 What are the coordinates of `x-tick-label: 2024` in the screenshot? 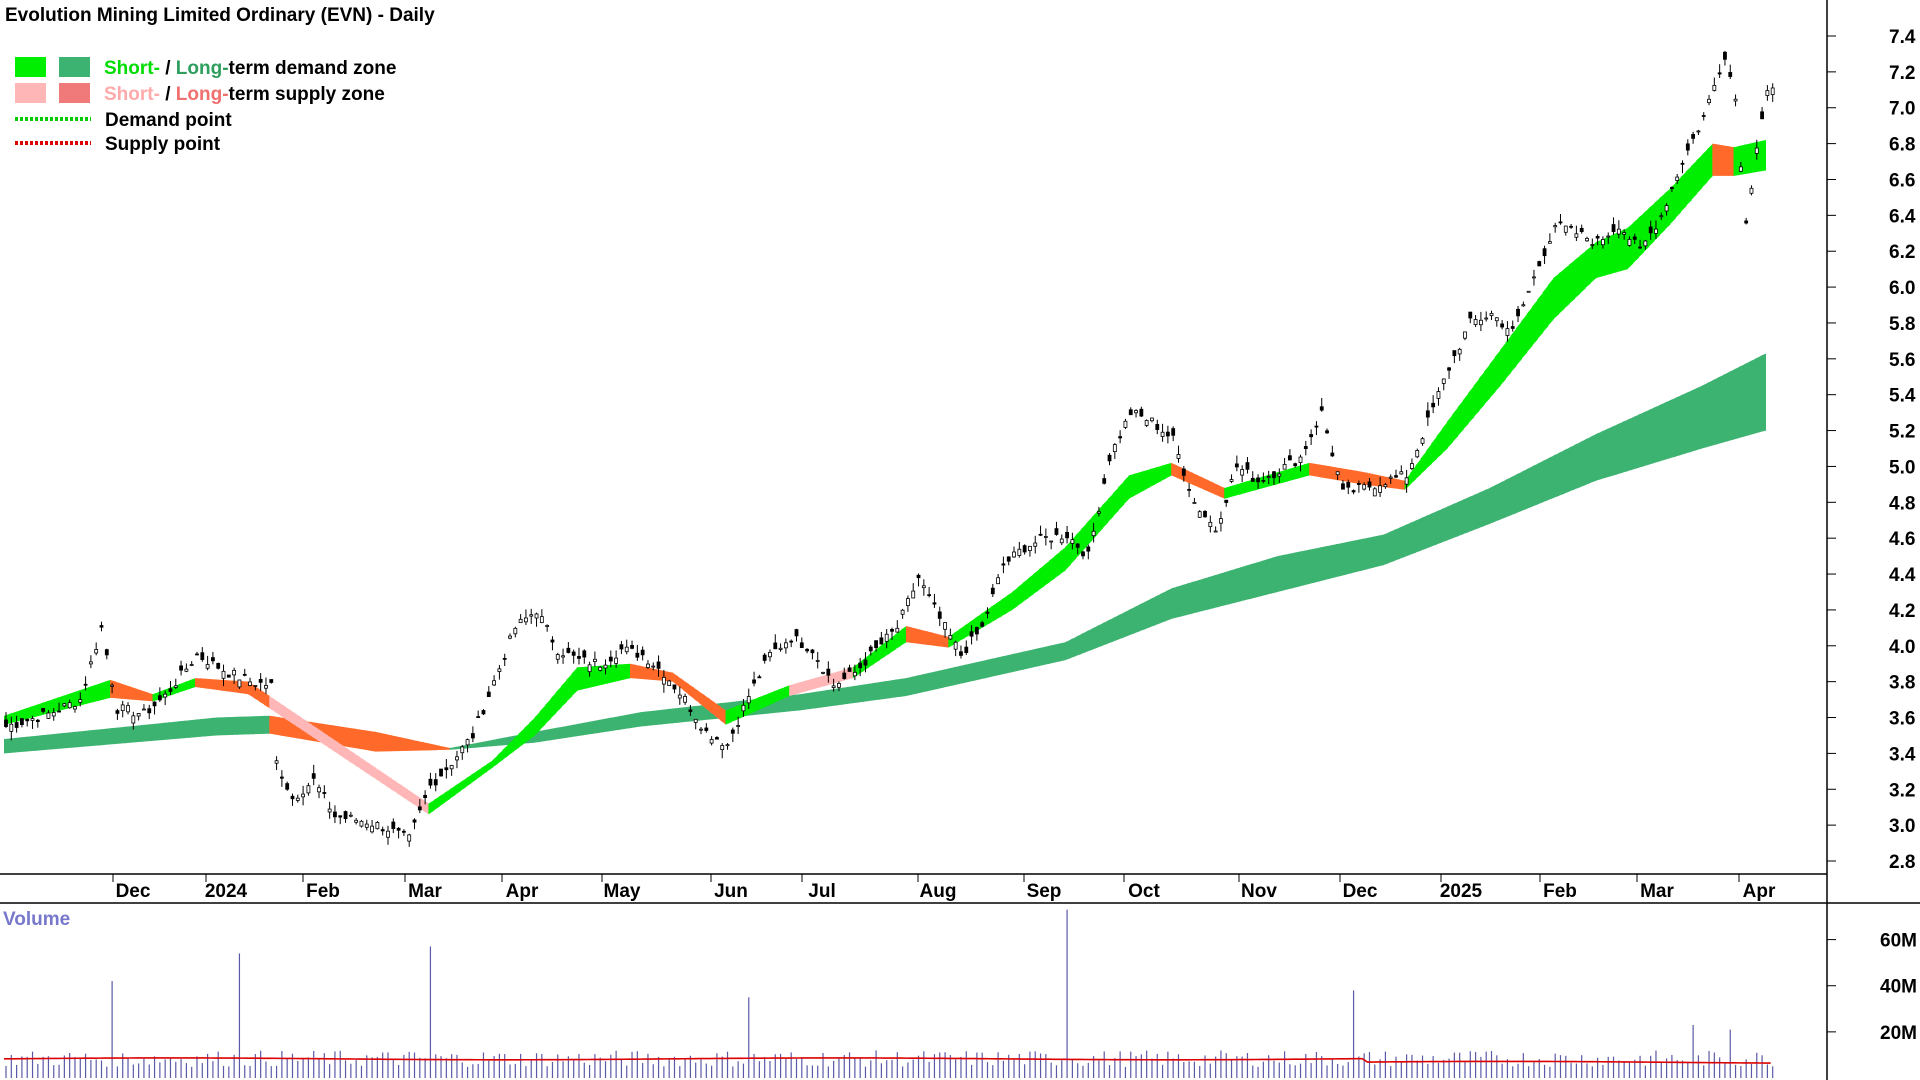 It's located at (226, 891).